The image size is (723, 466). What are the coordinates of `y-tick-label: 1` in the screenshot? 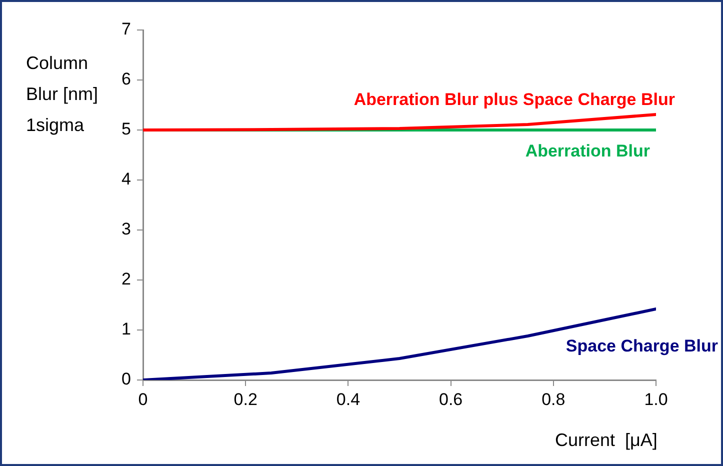 It's located at (126, 329).